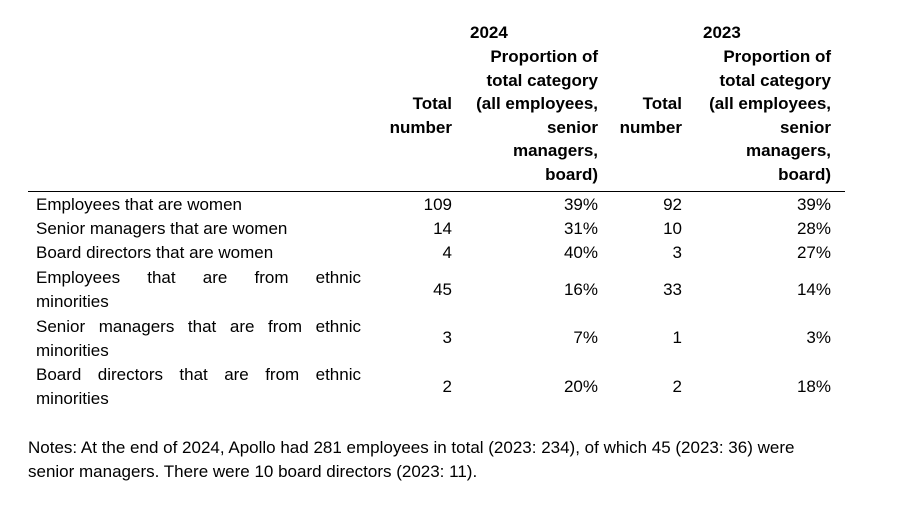 The width and height of the screenshot is (903, 505). What do you see at coordinates (155, 252) in the screenshot?
I see `row-label: Board directors that are women` at bounding box center [155, 252].